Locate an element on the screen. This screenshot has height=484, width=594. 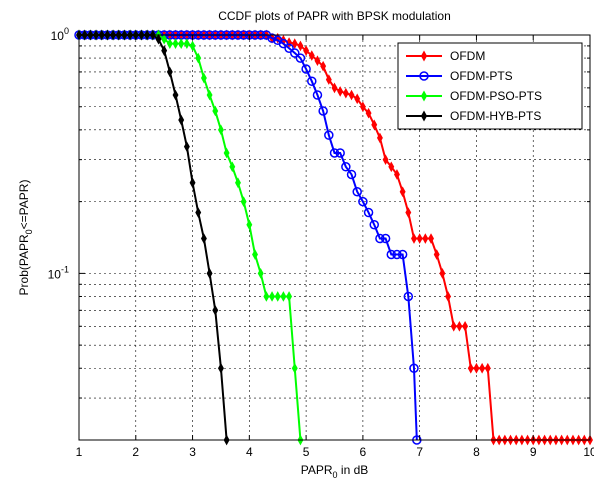
x-tick-label: 5 is located at coordinates (306, 452).